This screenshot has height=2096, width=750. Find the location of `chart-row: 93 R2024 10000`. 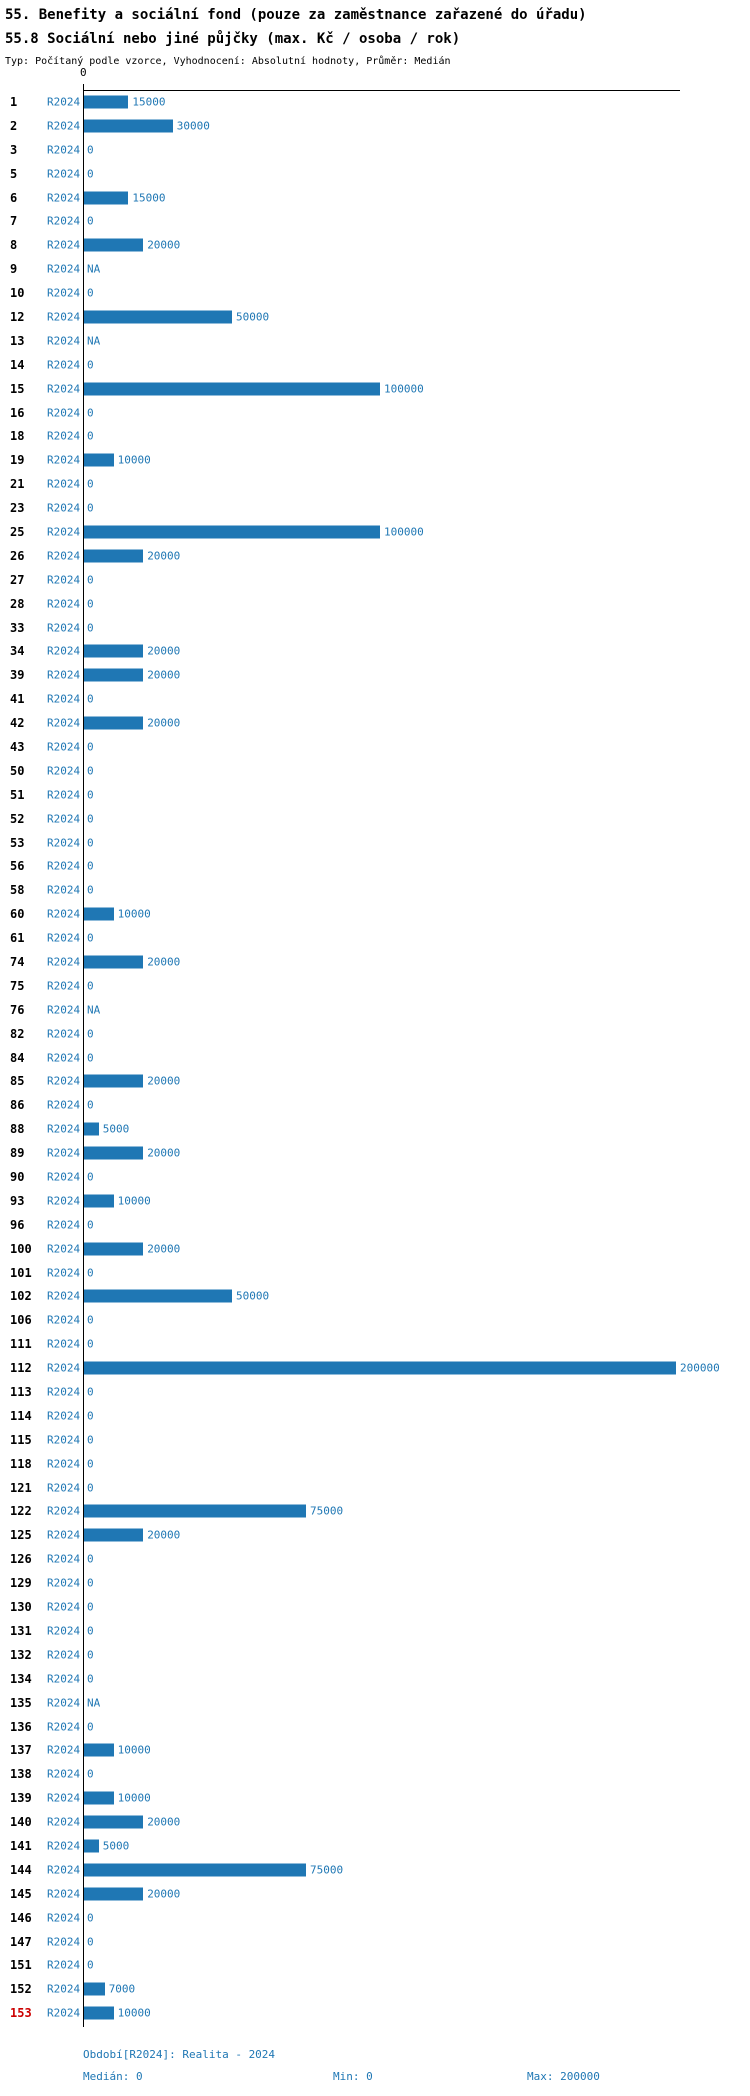

chart-row: 93 R2024 10000 is located at coordinates (375, 1201).